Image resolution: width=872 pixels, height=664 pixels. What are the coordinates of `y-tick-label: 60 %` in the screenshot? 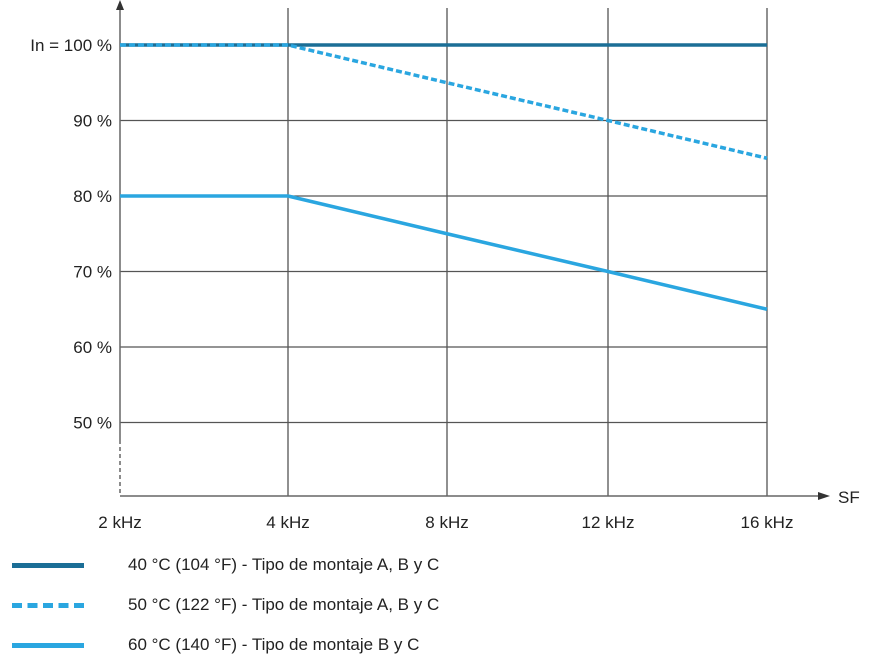 It's located at (92, 347).